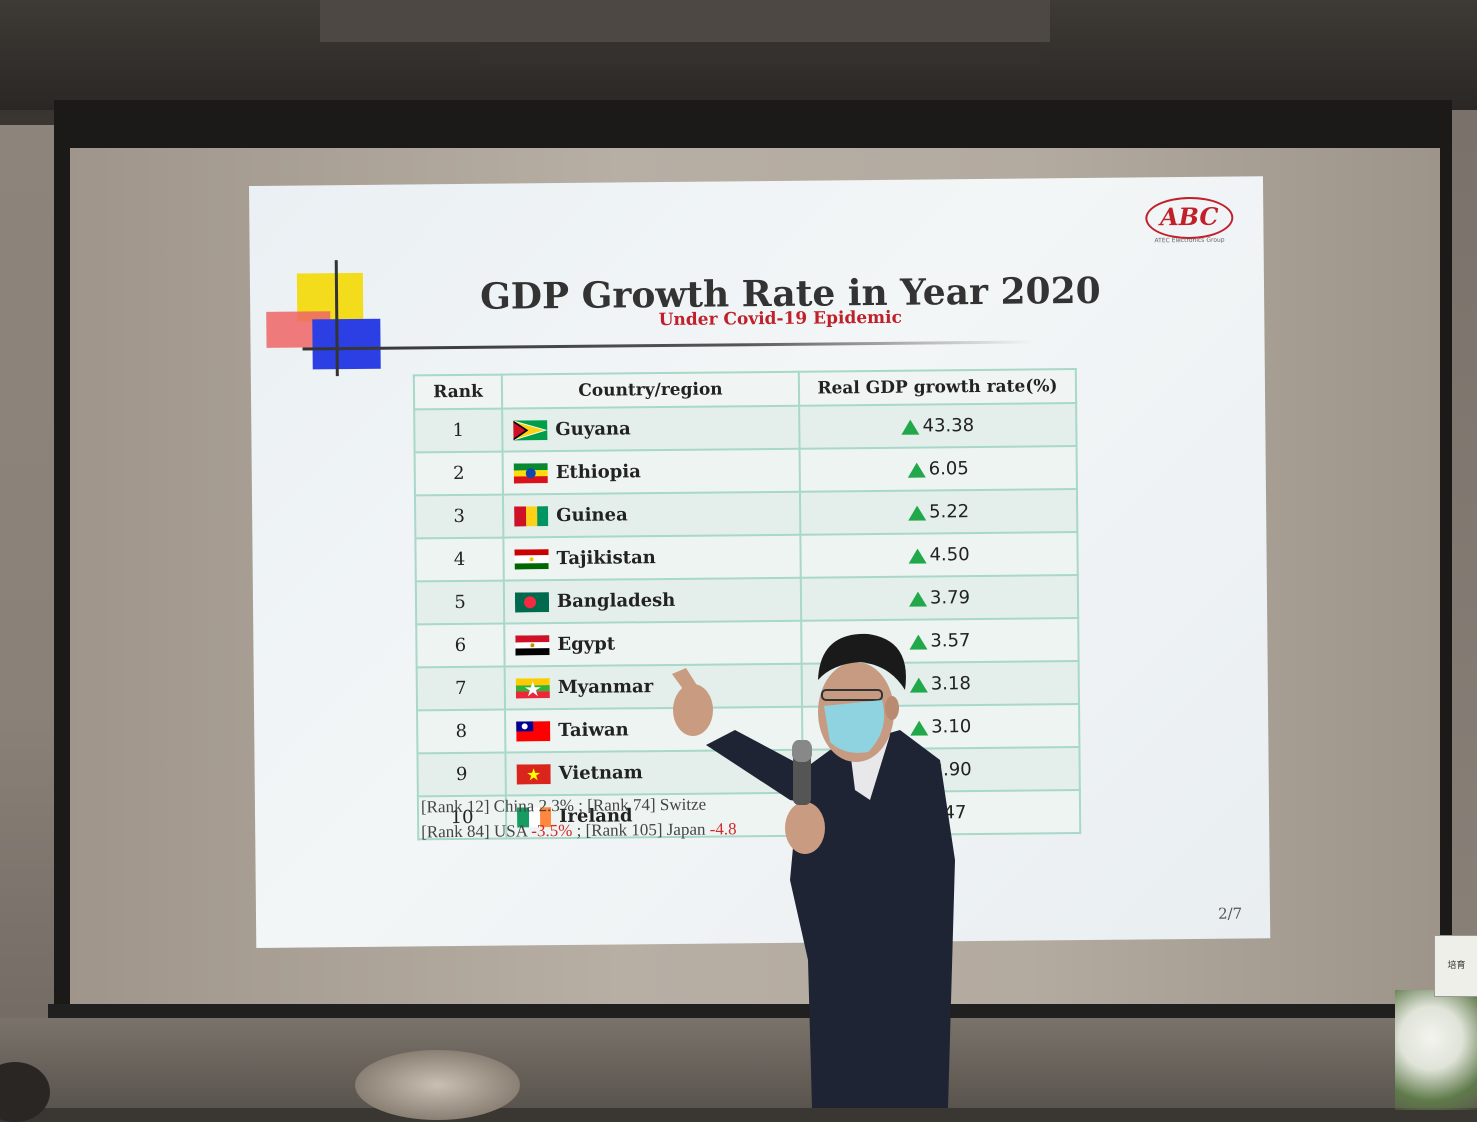 This screenshot has width=1477, height=1122. Describe the element at coordinates (28, 616) in the screenshot. I see `left-wall-panel` at that location.